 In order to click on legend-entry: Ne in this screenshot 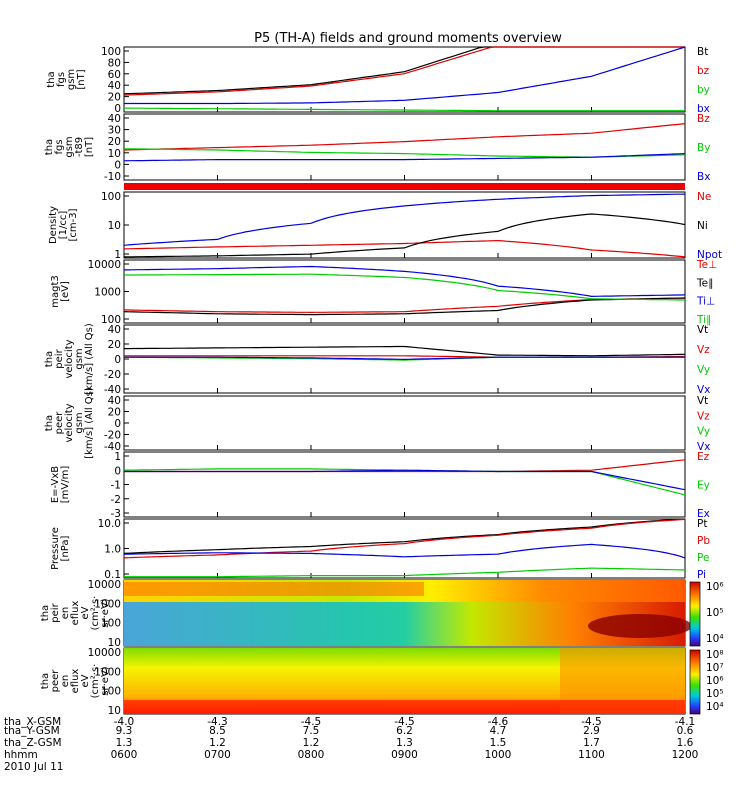, I will do `click(704, 197)`.